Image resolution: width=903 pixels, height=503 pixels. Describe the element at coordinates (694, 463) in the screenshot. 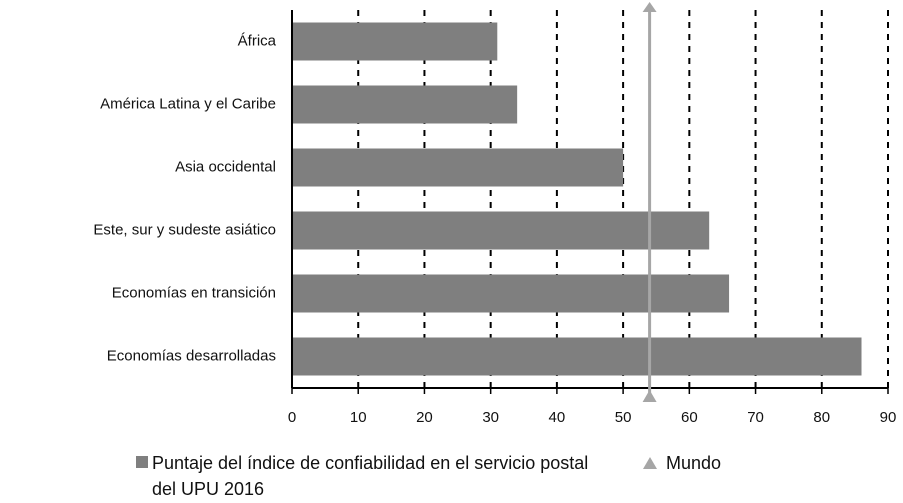

I see `legend-label: Mundo` at that location.